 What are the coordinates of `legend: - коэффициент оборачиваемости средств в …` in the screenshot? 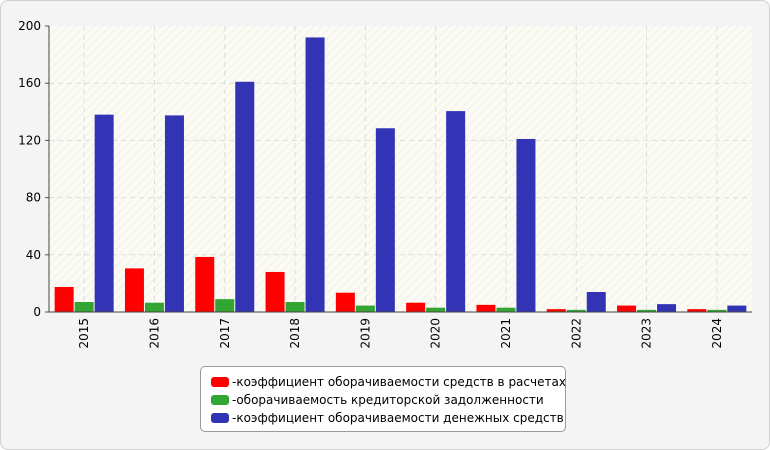 It's located at (383, 399).